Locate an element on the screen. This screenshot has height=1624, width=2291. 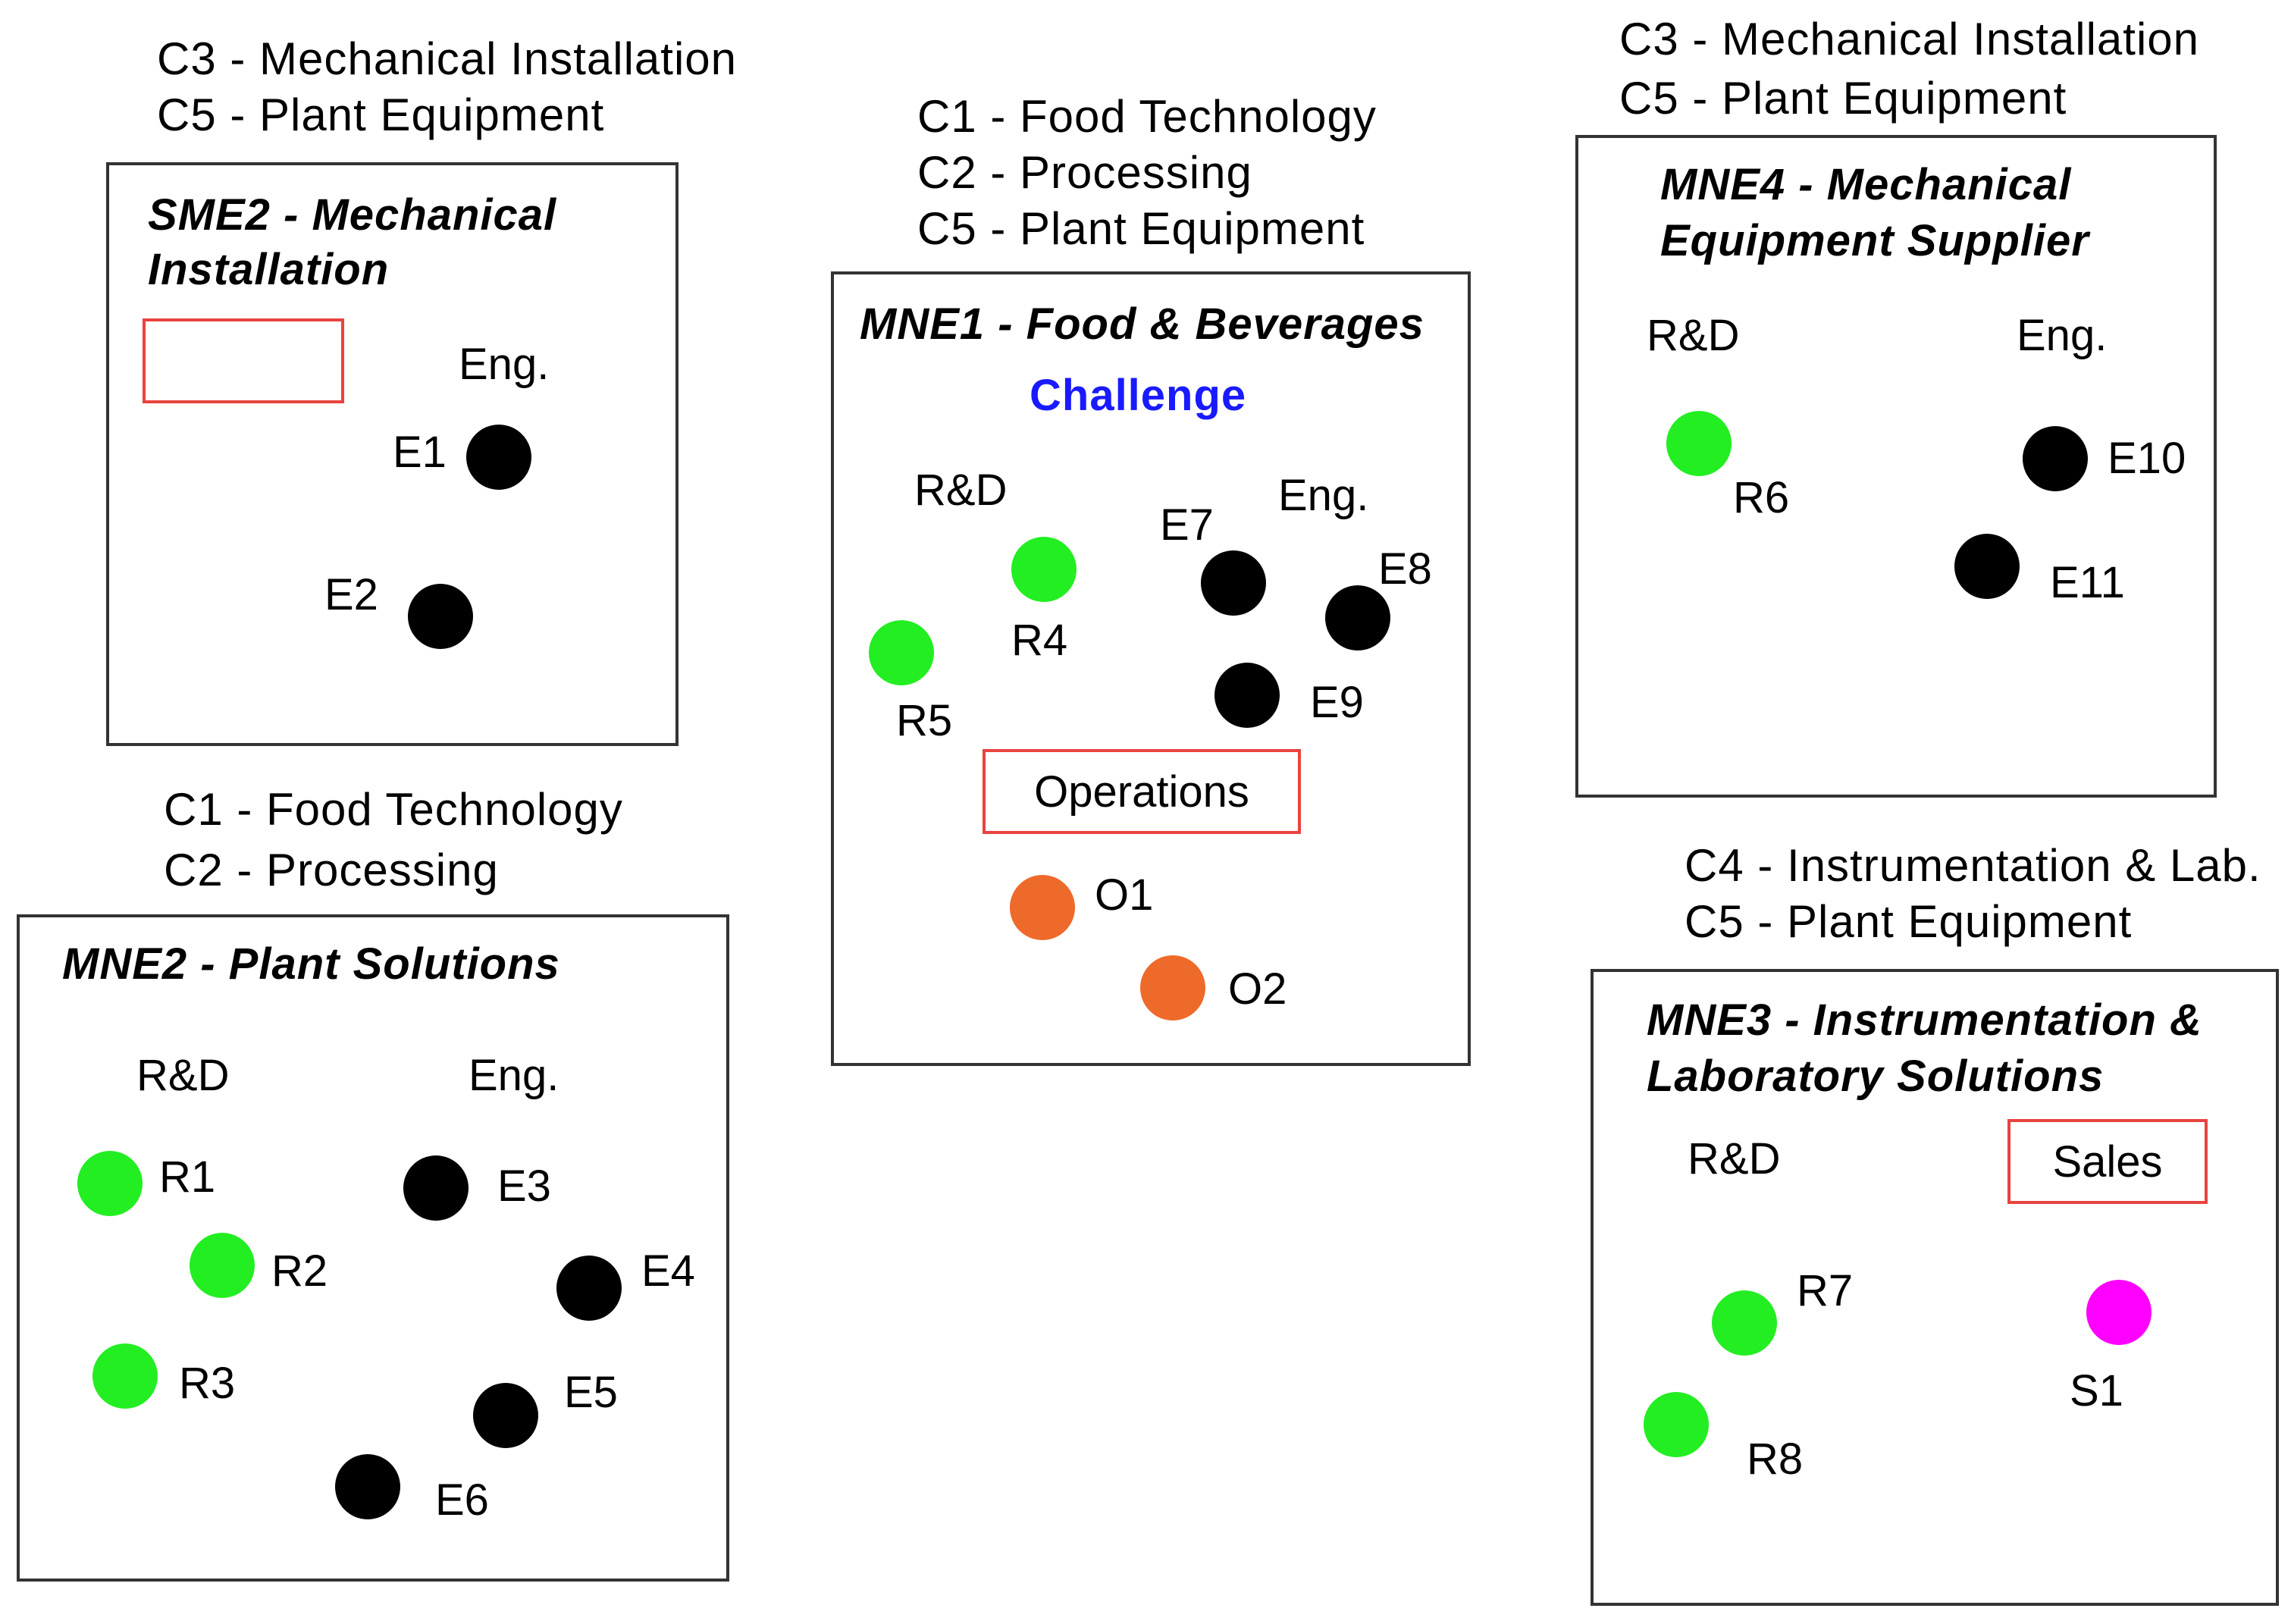
node-label-r6: R6 is located at coordinates (1762, 497).